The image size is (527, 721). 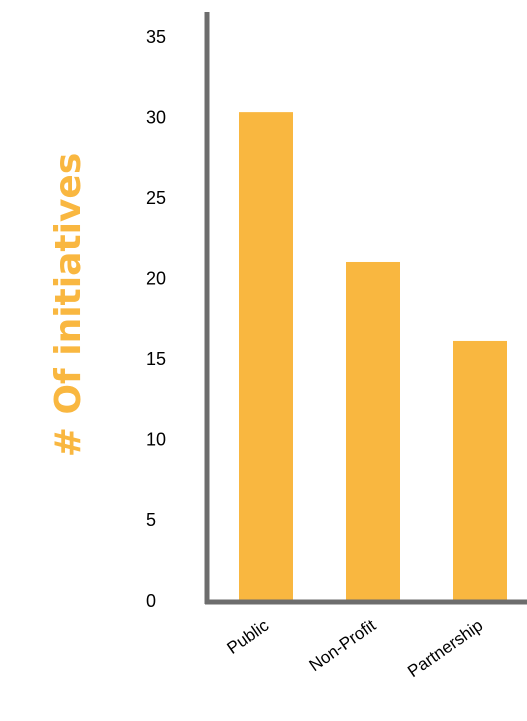 What do you see at coordinates (343, 646) in the screenshot?
I see `x-tick-label: Non-Profit` at bounding box center [343, 646].